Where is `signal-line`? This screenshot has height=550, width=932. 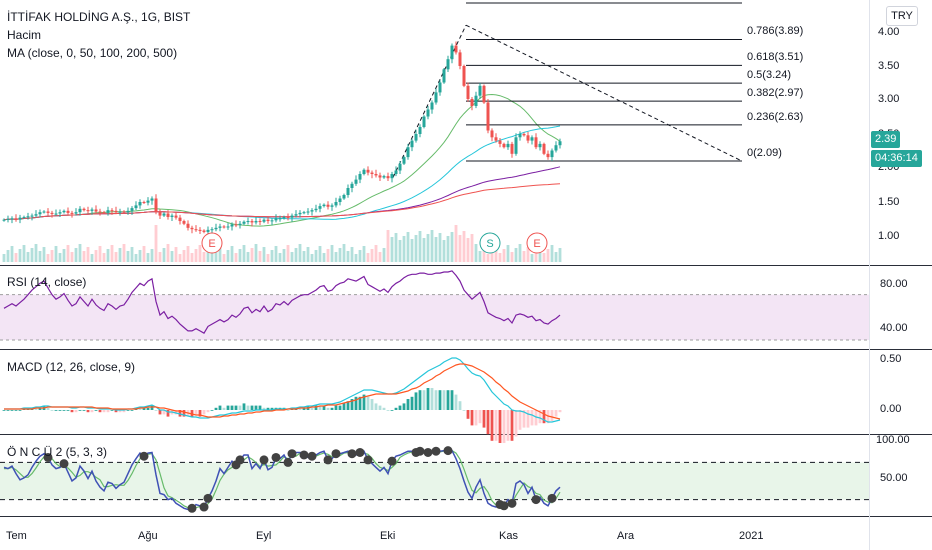 signal-line is located at coordinates (282, 391).